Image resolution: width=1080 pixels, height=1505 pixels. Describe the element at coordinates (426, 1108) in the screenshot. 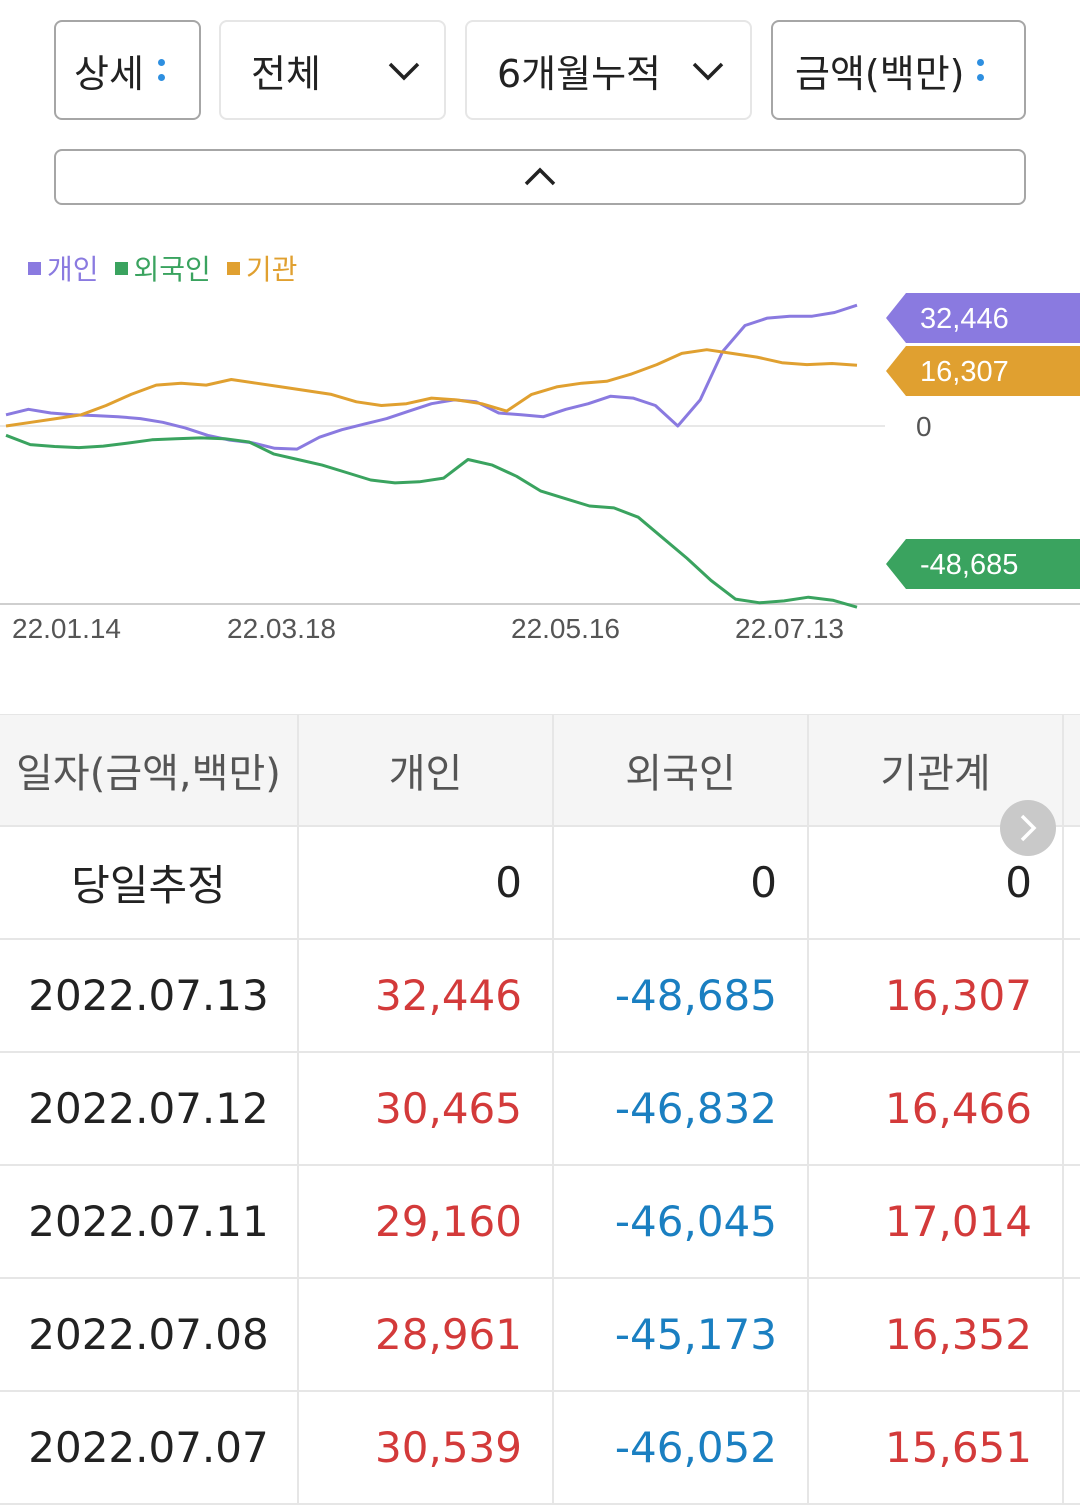

I see `individual-cell: 30,465` at that location.